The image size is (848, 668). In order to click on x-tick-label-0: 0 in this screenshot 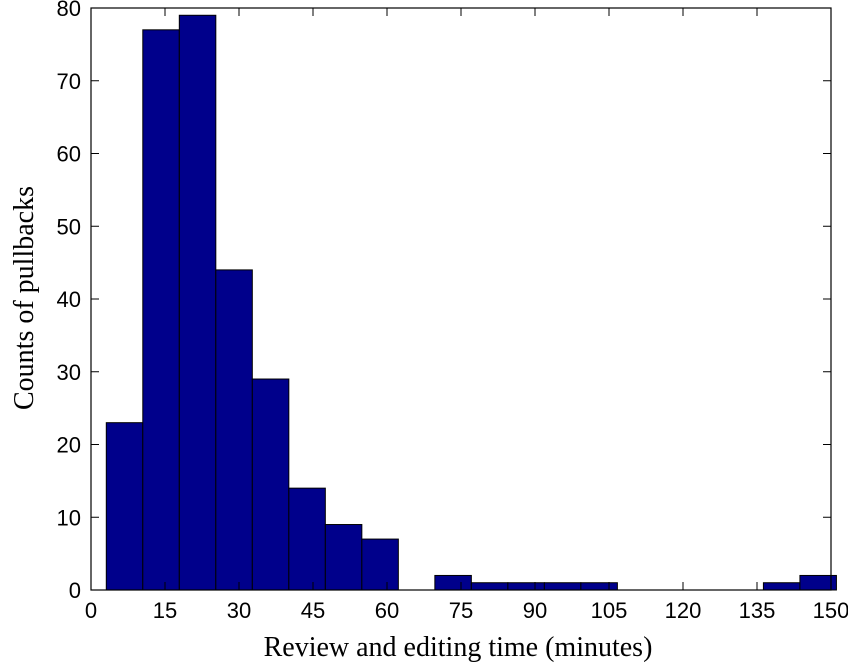, I will do `click(91, 610)`.